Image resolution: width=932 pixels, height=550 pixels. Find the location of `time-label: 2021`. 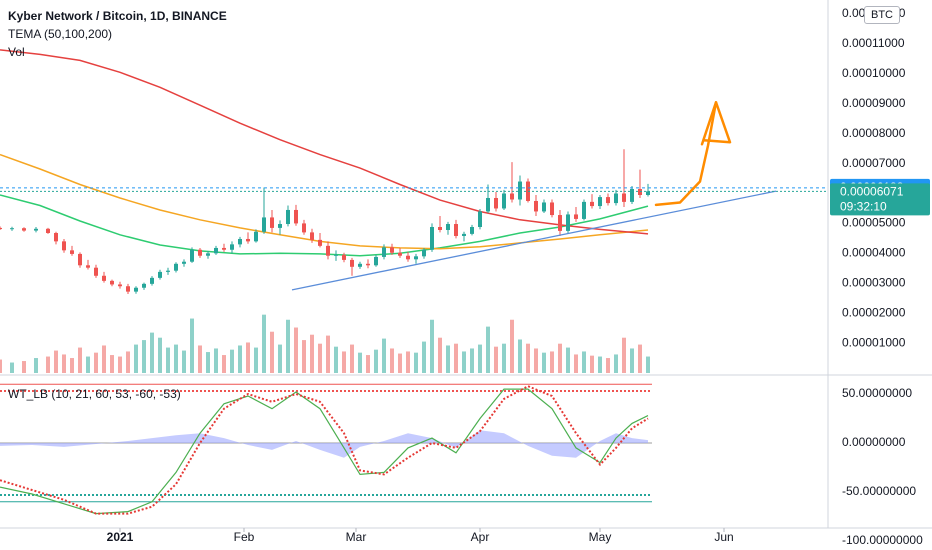

time-label: 2021 is located at coordinates (120, 537).